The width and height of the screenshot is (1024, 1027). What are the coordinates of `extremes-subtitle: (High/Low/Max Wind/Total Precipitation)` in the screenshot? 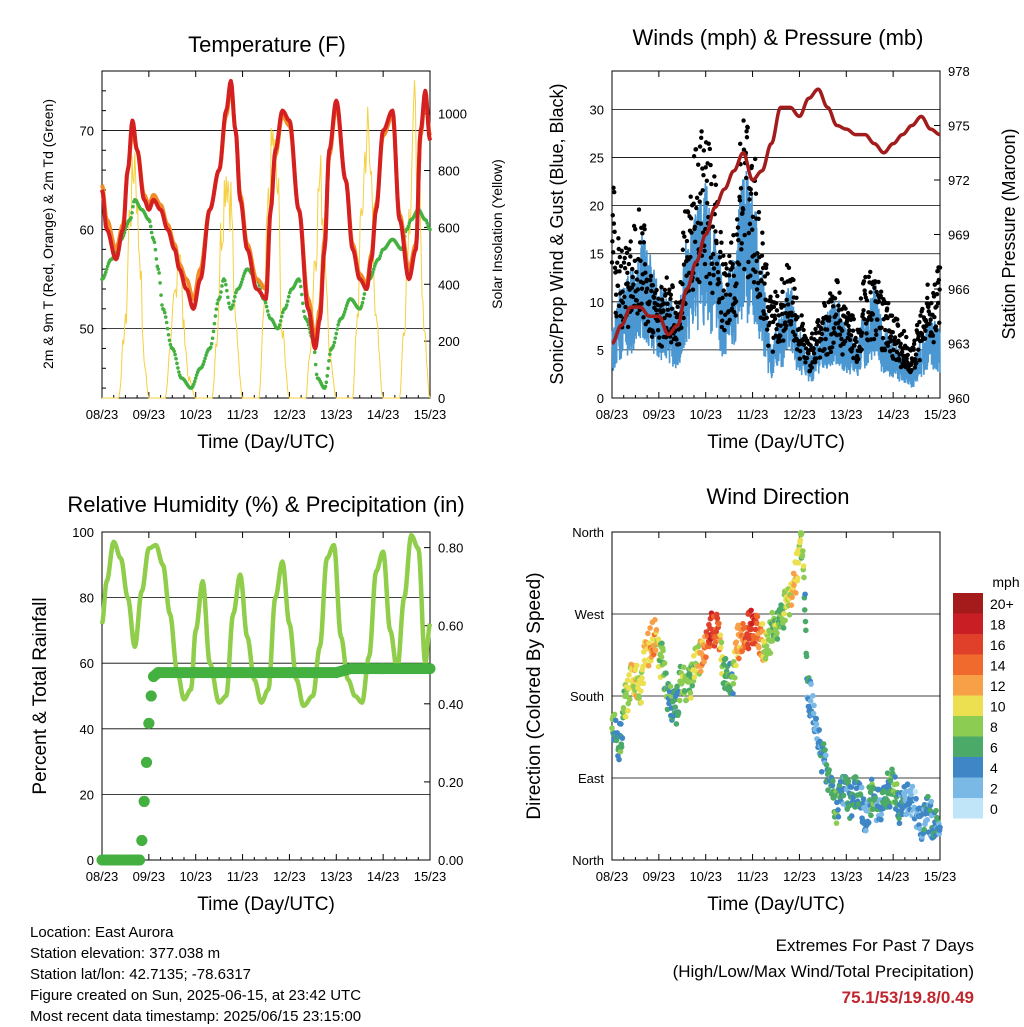 It's located at (823, 971).